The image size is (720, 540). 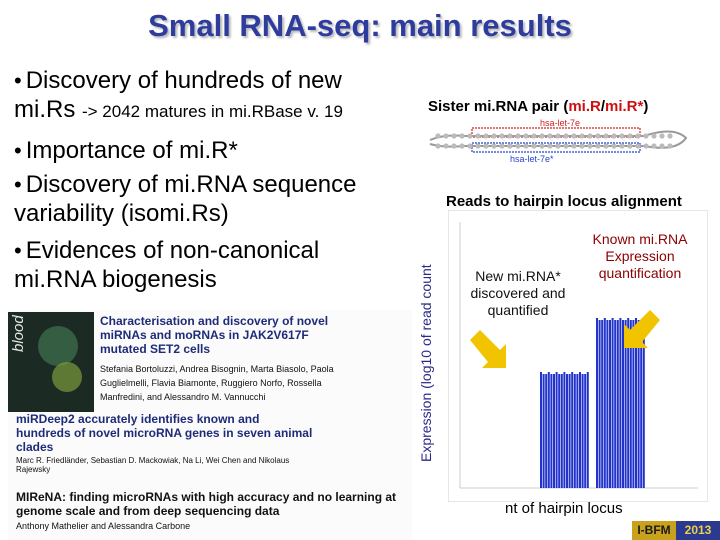 What do you see at coordinates (212, 111) in the screenshot?
I see `bullet-1-detail: -> 2042 matures in mi.RBase v. 19` at bounding box center [212, 111].